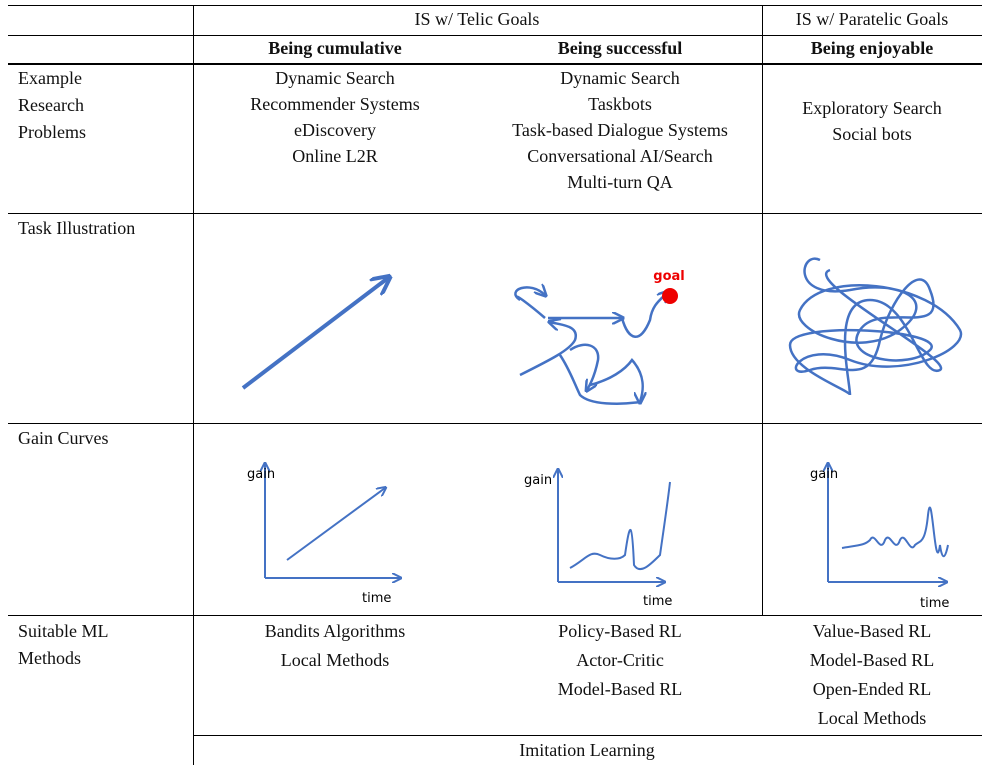 This screenshot has width=990, height=765. Describe the element at coordinates (872, 689) in the screenshot. I see `cell-line: Open-Ended RL` at that location.